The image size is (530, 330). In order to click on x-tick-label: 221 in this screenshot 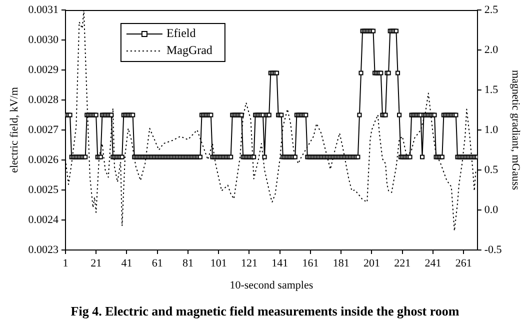, I will do `click(402, 263)`.